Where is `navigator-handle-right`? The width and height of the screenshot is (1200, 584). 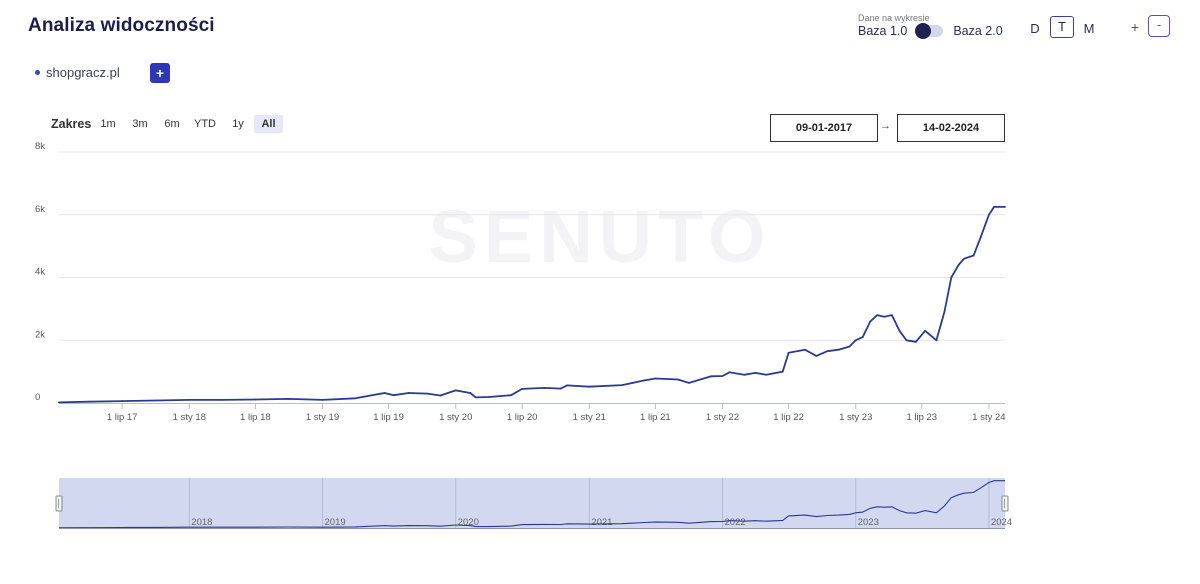 navigator-handle-right is located at coordinates (1005, 503).